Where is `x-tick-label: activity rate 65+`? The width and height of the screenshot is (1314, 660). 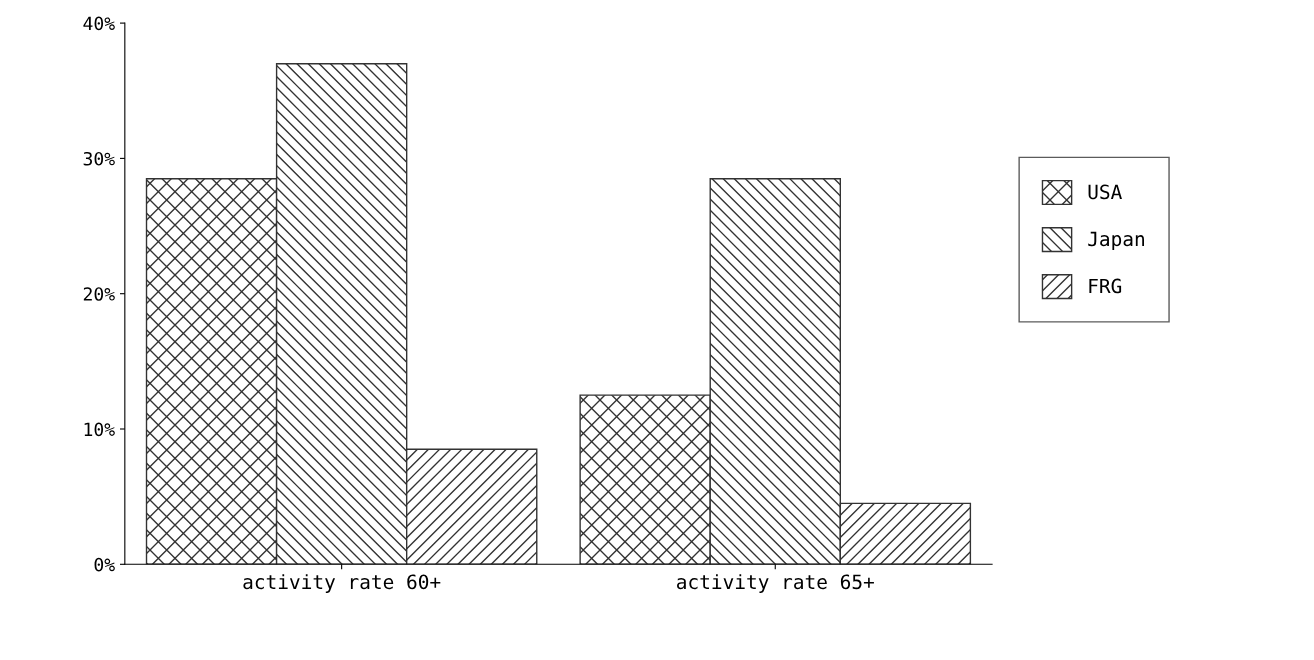
x-tick-label: activity rate 65+ is located at coordinates (775, 583).